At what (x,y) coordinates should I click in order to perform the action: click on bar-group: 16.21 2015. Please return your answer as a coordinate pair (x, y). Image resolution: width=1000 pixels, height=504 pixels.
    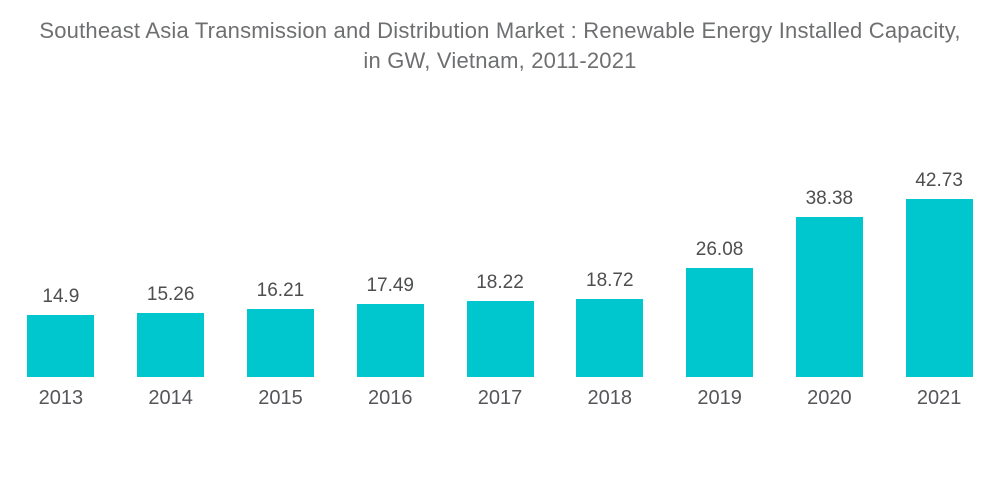
    Looking at the image, I should click on (281, 280).